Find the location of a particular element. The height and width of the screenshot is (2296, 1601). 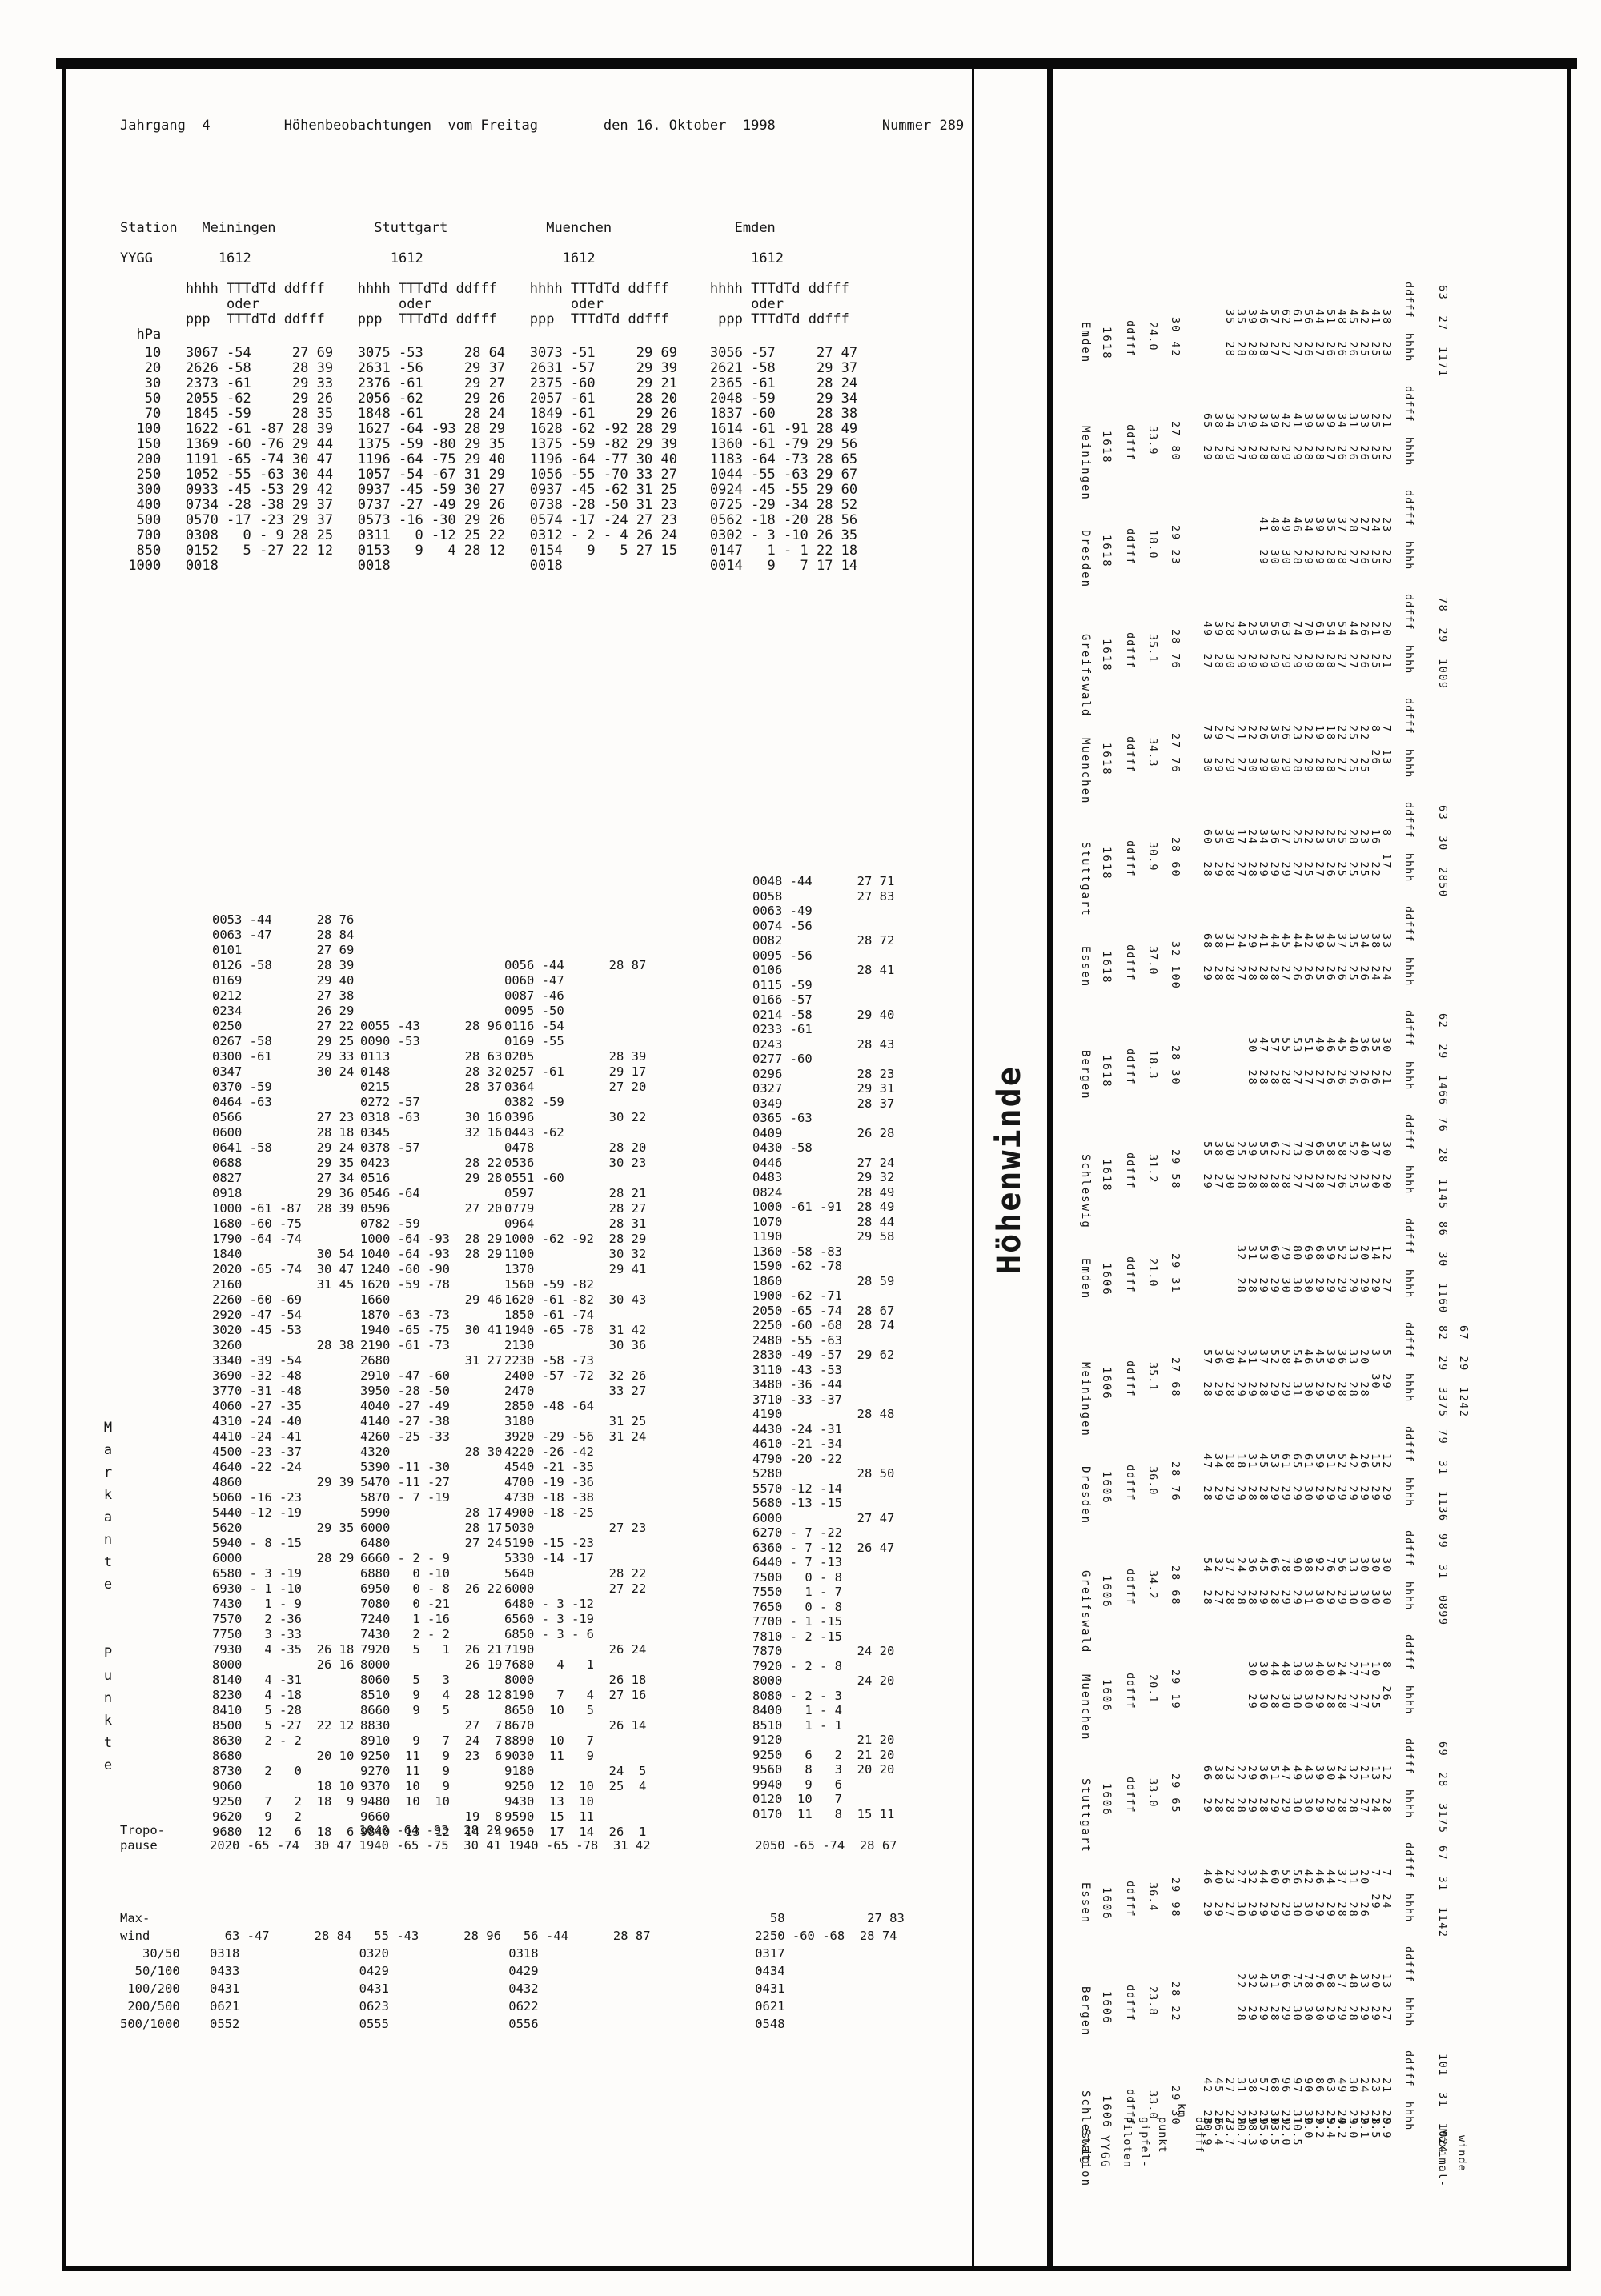

hw-wind-pair: 25 25 is located at coordinates (1352, 749).